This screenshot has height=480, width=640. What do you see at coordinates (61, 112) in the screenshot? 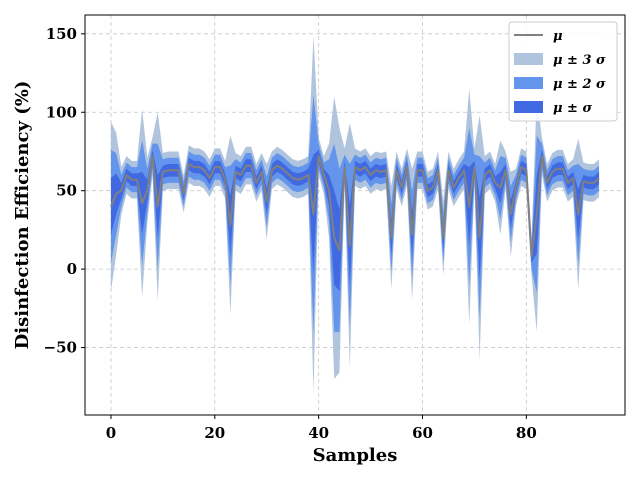
I see `y-tick-label: 100` at bounding box center [61, 112].